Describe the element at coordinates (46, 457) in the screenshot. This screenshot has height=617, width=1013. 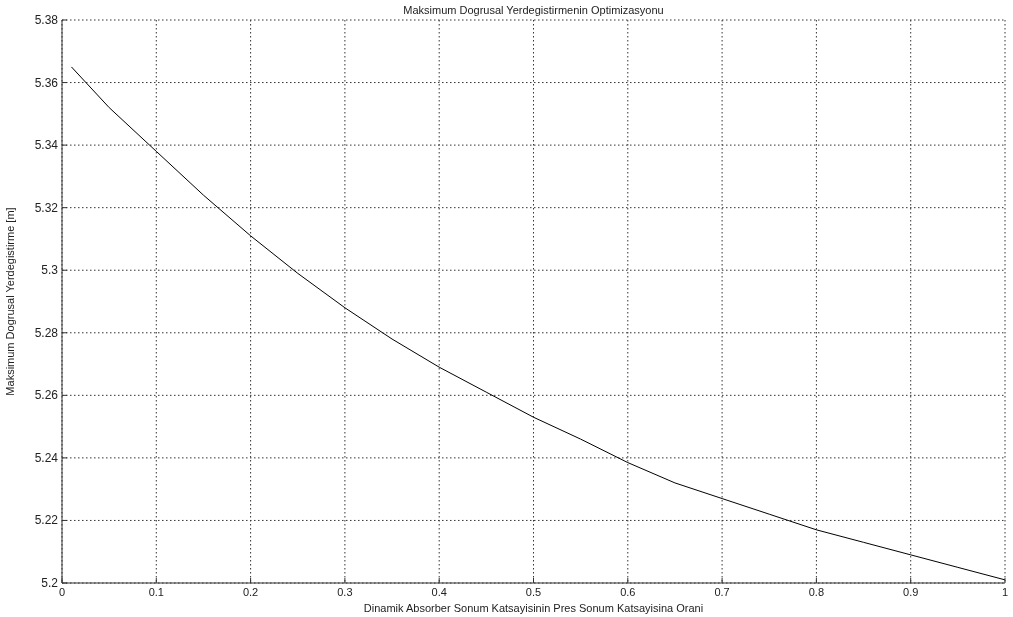
I see `y-tick-label: 5.24` at that location.